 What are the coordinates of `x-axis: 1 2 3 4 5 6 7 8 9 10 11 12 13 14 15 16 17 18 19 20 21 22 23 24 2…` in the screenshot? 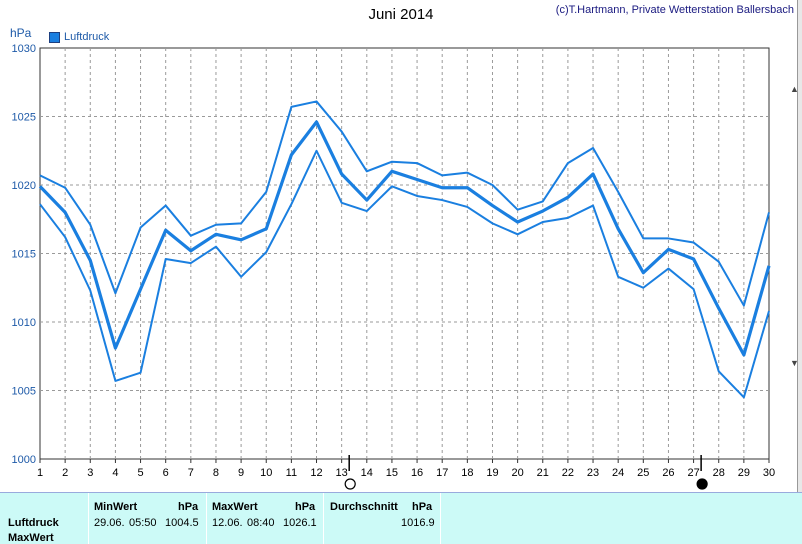 It's located at (406, 469).